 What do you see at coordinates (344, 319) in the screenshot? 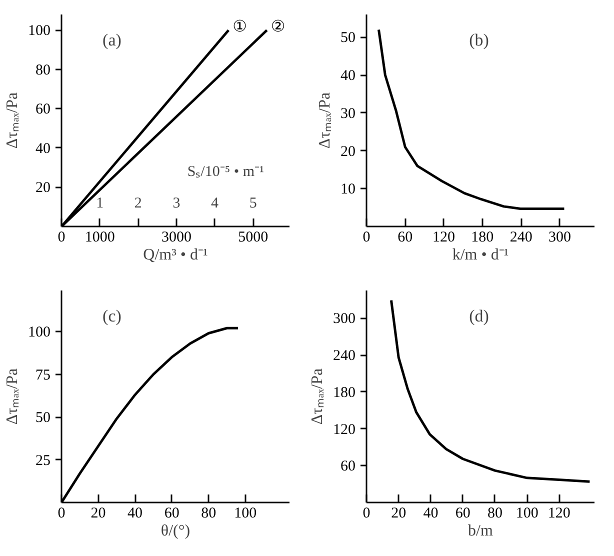
I see `y-tick-label: 300` at bounding box center [344, 319].